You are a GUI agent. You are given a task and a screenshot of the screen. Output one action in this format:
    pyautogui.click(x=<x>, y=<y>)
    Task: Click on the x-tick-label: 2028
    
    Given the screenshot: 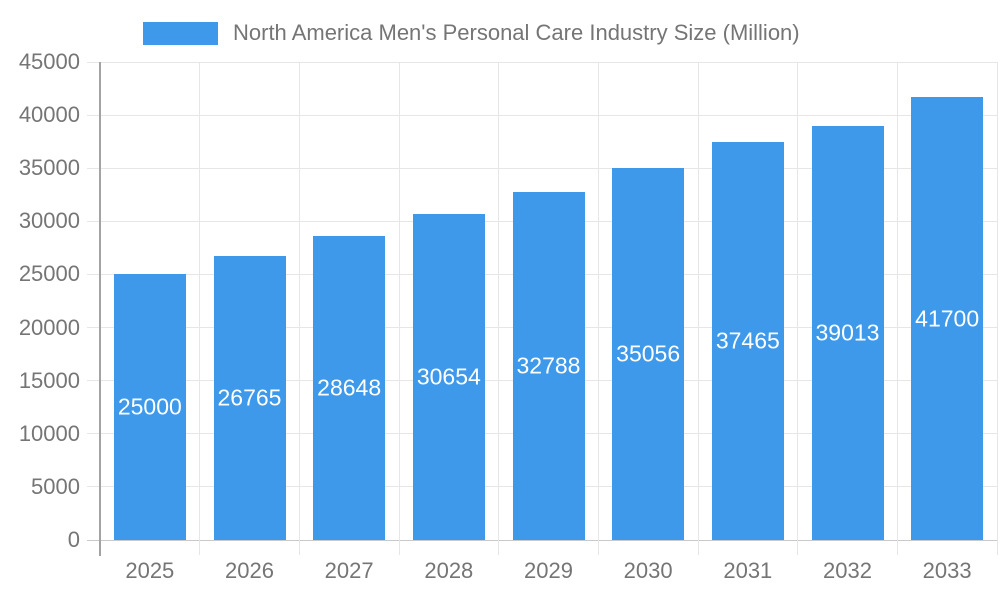 What is the action you would take?
    pyautogui.click(x=449, y=570)
    